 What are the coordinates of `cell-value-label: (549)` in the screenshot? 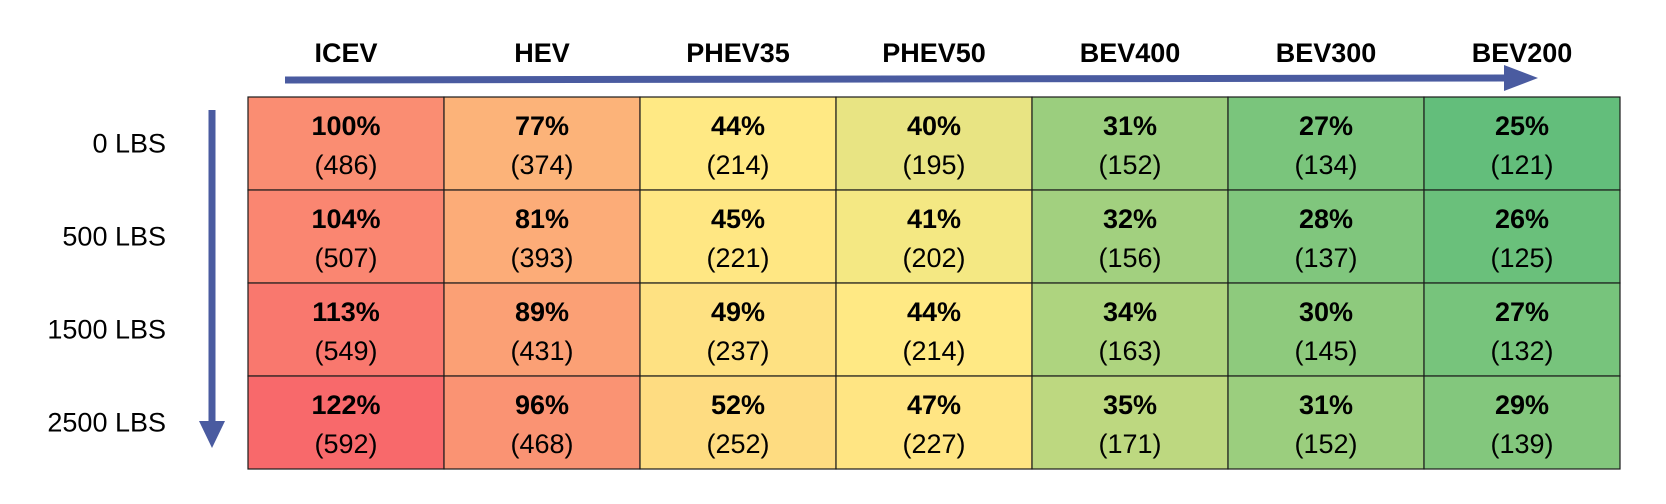 It's located at (345, 351).